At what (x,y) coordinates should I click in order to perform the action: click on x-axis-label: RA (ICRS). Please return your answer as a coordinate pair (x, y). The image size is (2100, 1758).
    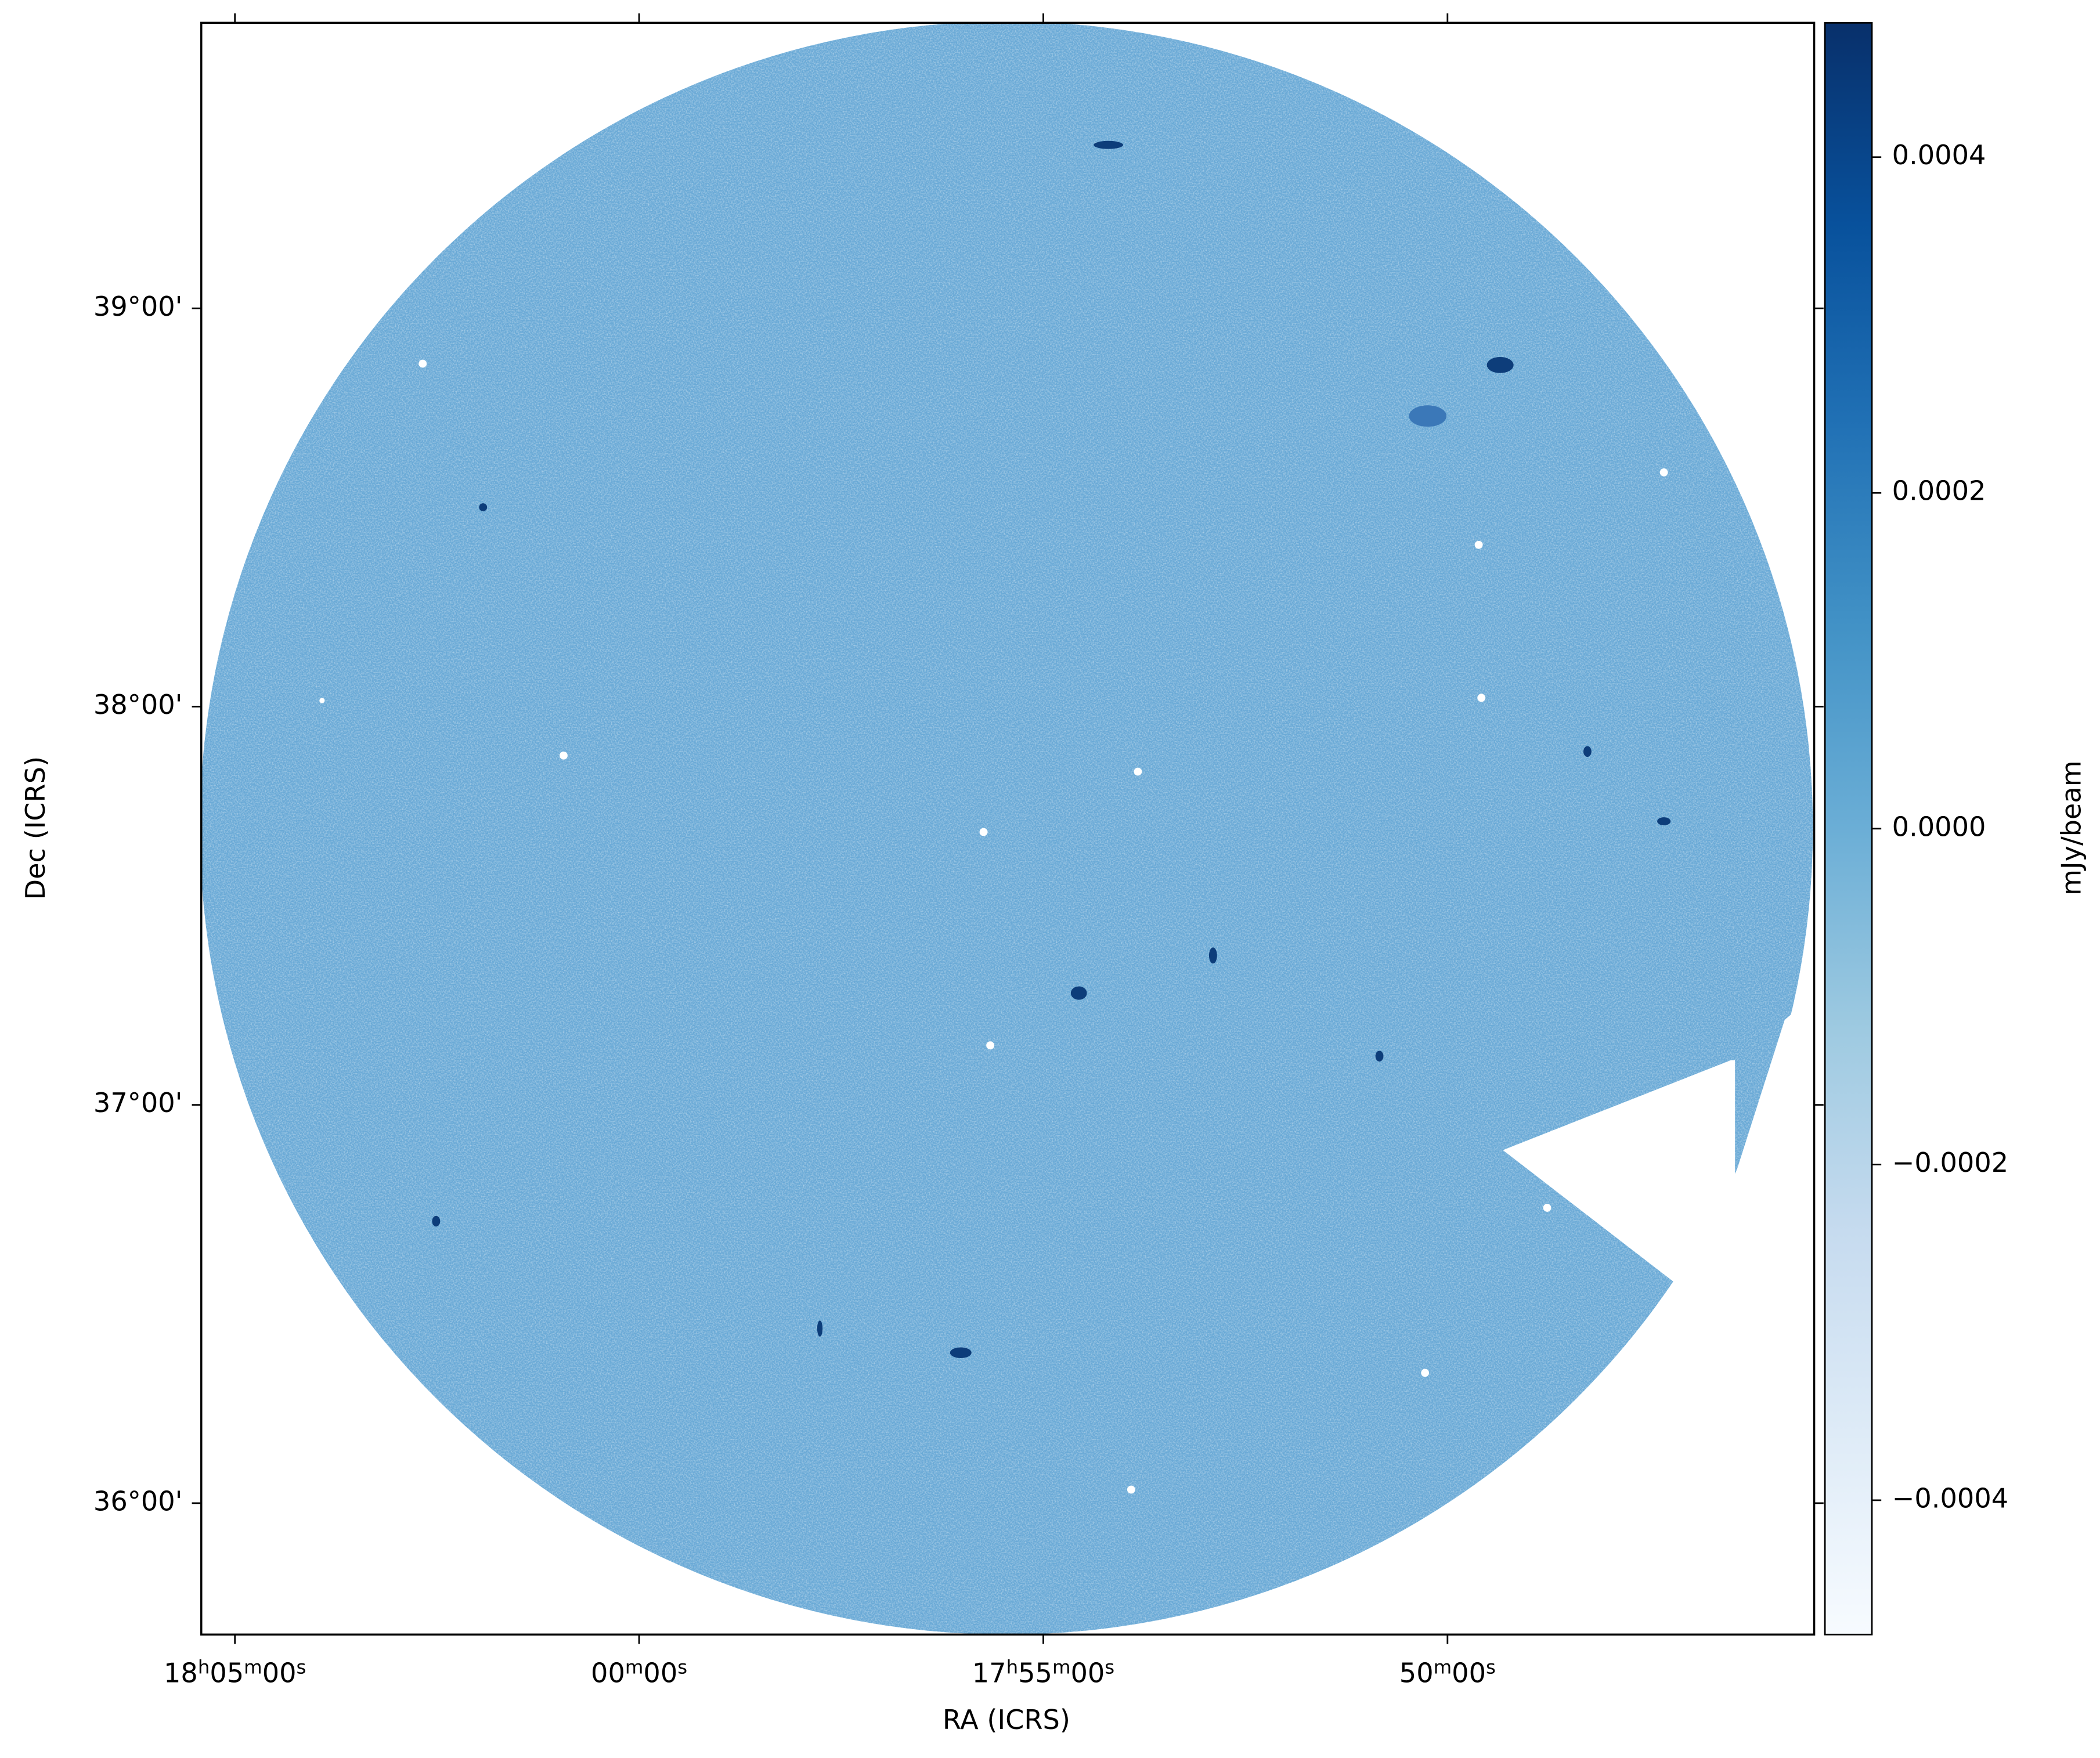
    Looking at the image, I should click on (1006, 1719).